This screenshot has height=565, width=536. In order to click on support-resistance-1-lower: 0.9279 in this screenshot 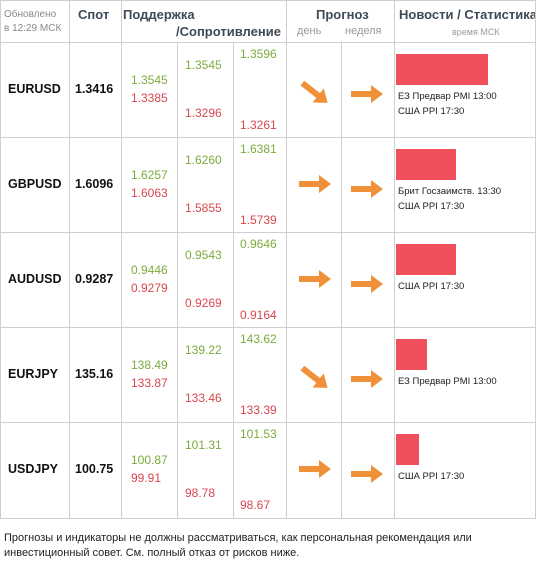, I will do `click(149, 288)`.